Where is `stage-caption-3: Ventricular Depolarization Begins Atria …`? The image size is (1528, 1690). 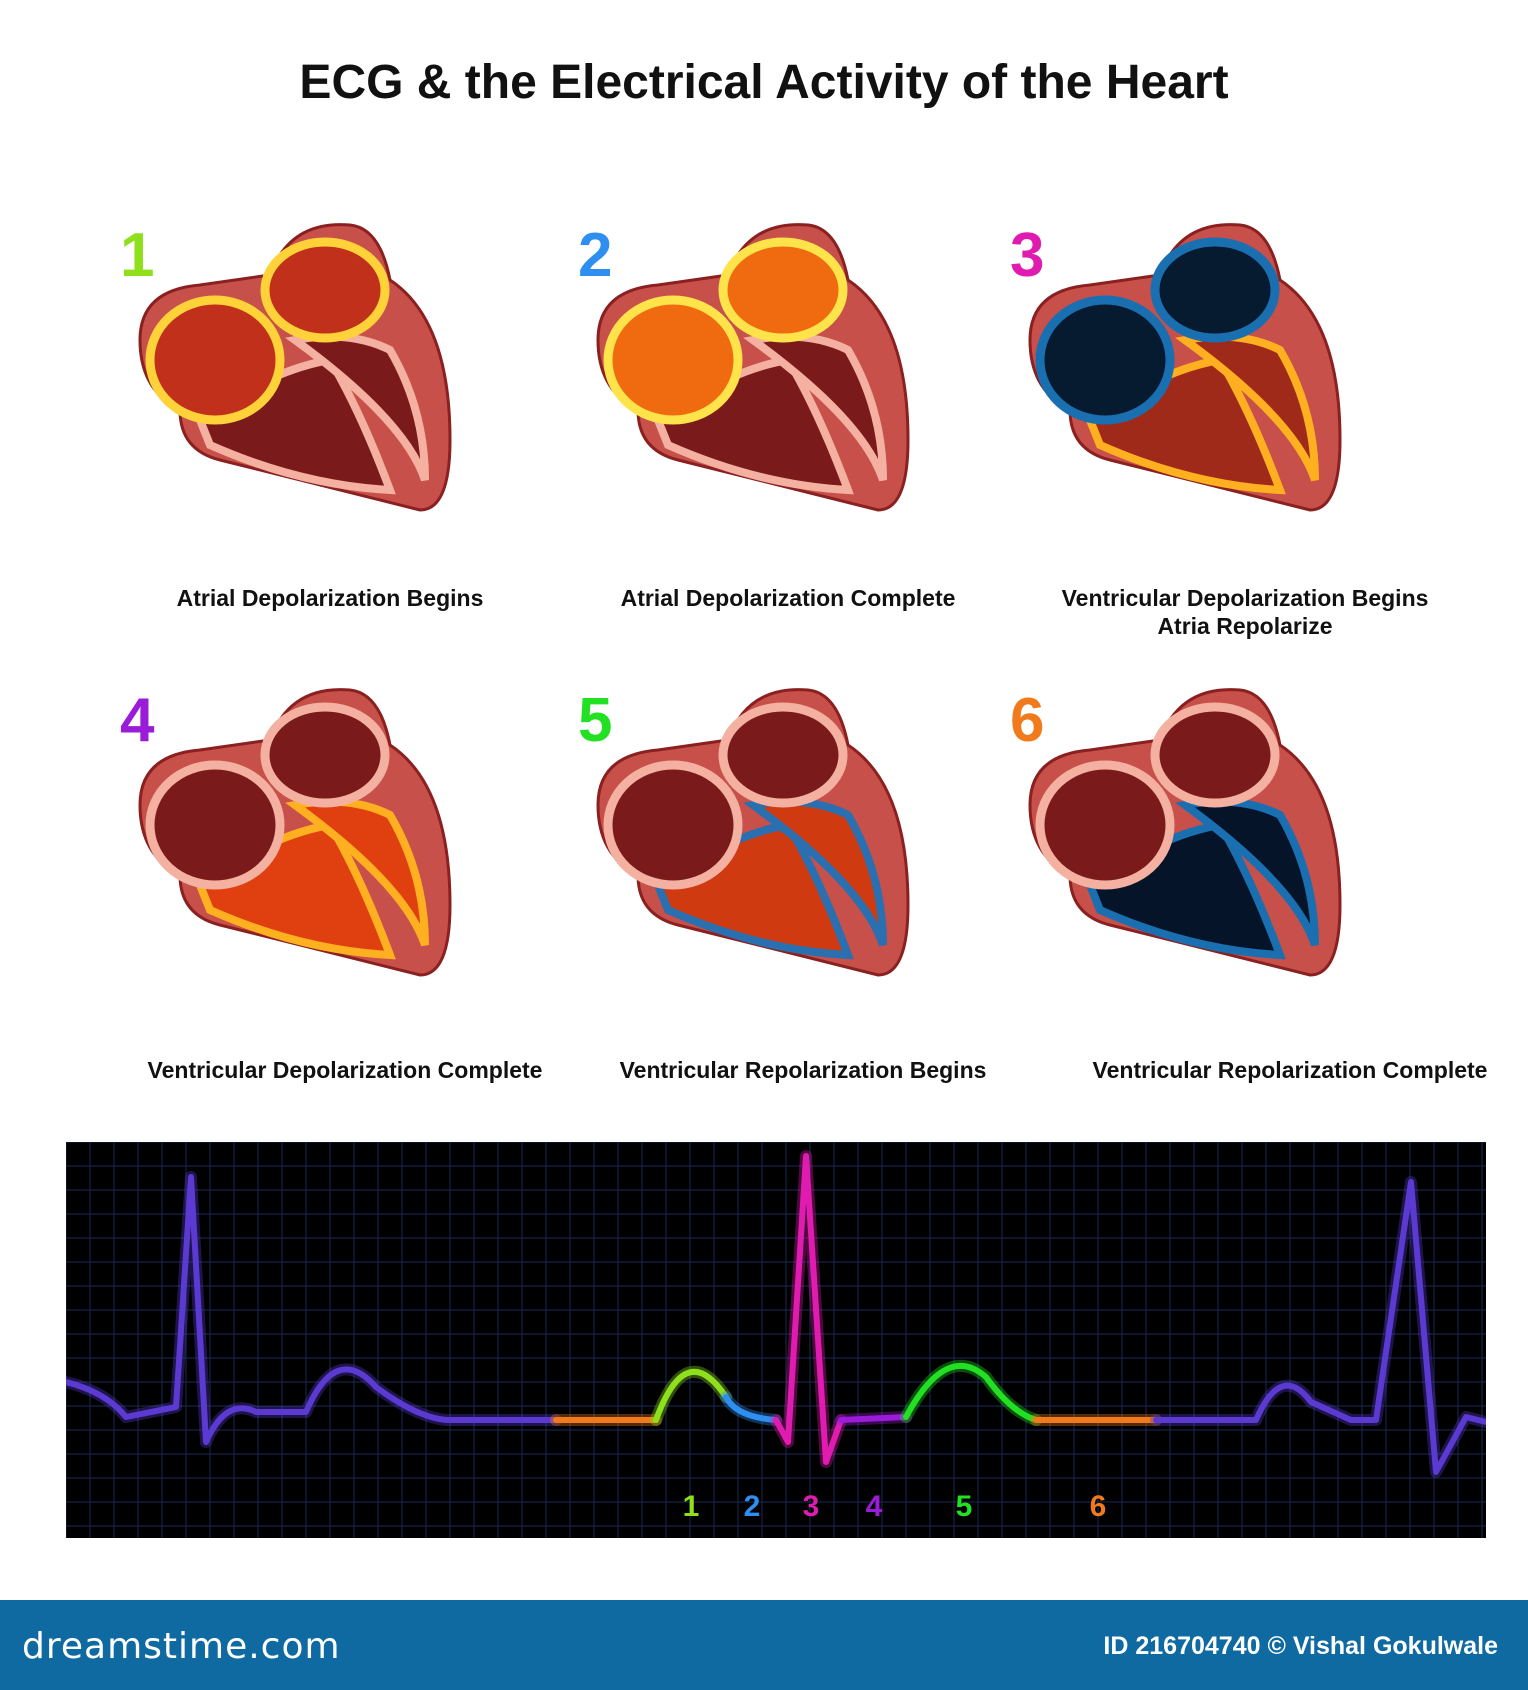
stage-caption-3: Ventricular Depolarization Begins Atria … is located at coordinates (1245, 612).